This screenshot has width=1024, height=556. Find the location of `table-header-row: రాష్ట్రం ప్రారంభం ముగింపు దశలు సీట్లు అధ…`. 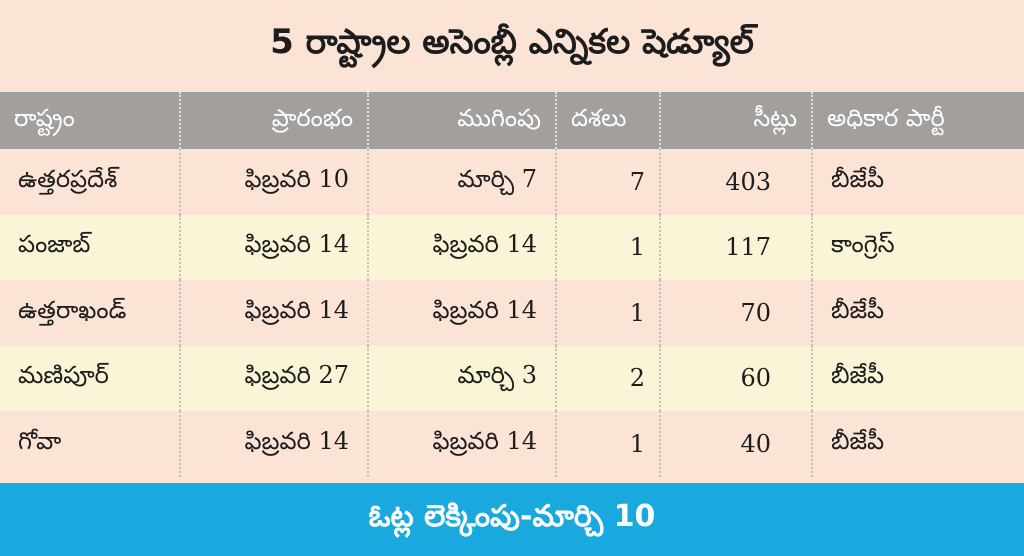

table-header-row: రాష్ట్రం ప్రారంభం ముగింపు దశలు సీట్లు అధ… is located at coordinates (512, 120).